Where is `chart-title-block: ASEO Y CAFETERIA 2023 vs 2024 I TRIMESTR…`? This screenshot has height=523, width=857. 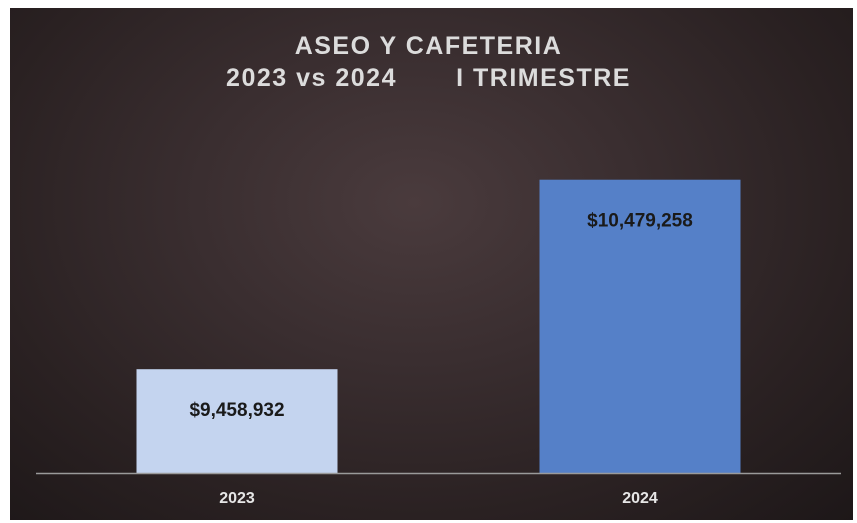 chart-title-block: ASEO Y CAFETERIA 2023 vs 2024 I TRIMESTR… is located at coordinates (428, 62).